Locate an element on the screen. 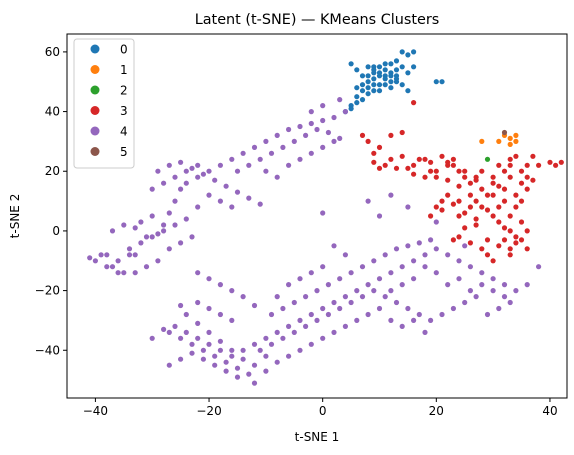  legend-label-1: 1 is located at coordinates (124, 70).